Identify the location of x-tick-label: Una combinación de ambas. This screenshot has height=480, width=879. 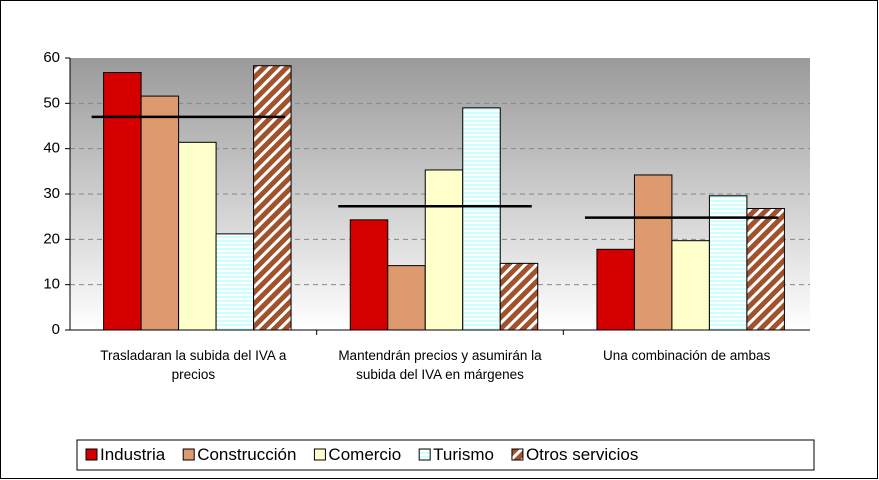
(686, 355).